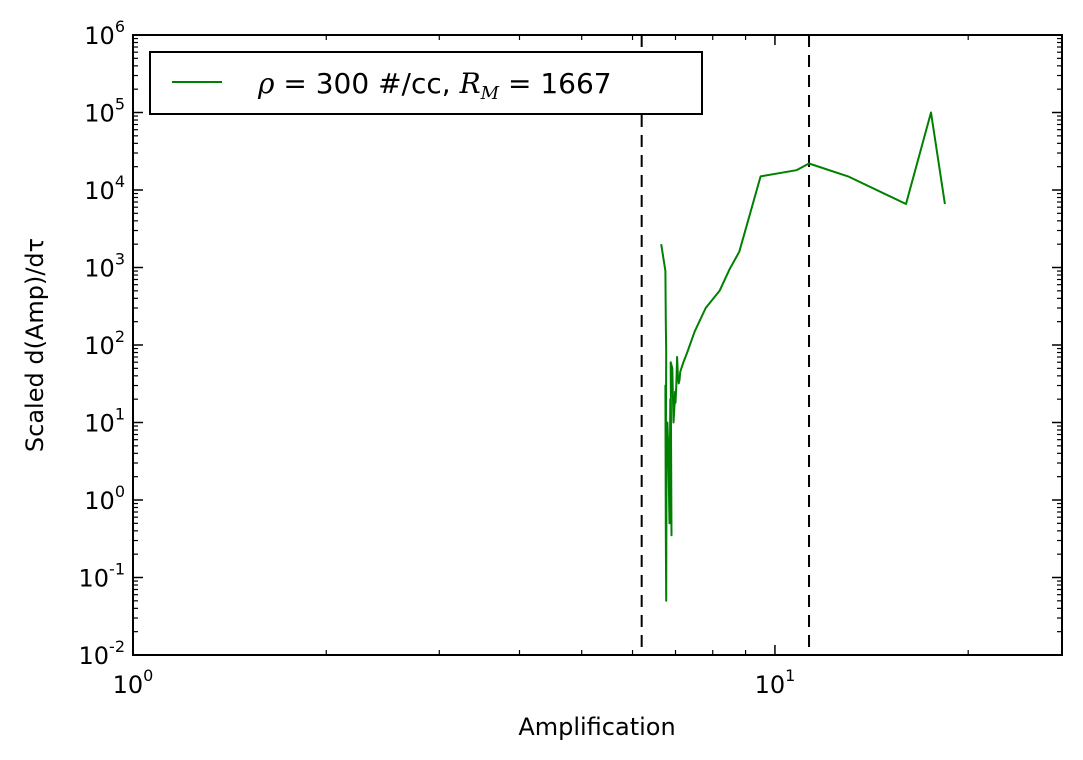 Image resolution: width=1083 pixels, height=760 pixels. Describe the element at coordinates (102, 576) in the screenshot. I see `y-tick-label: 10⁻¹` at that location.